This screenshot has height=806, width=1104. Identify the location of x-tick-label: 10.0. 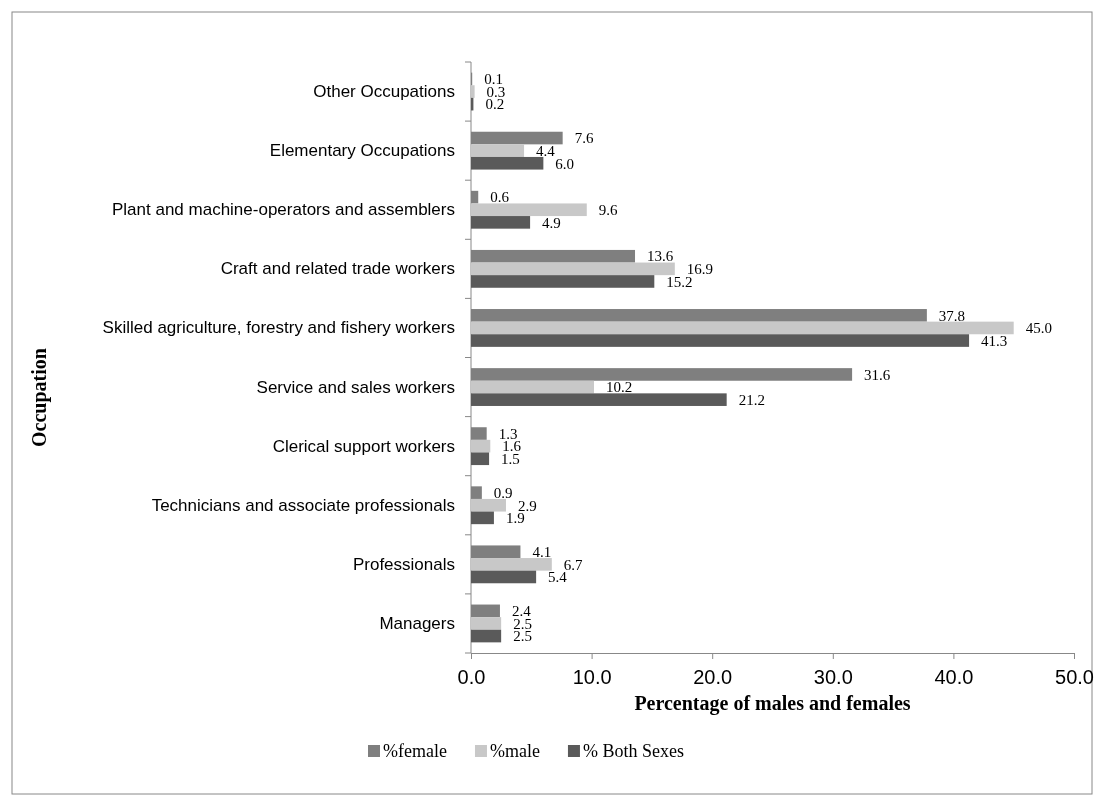
(592, 677).